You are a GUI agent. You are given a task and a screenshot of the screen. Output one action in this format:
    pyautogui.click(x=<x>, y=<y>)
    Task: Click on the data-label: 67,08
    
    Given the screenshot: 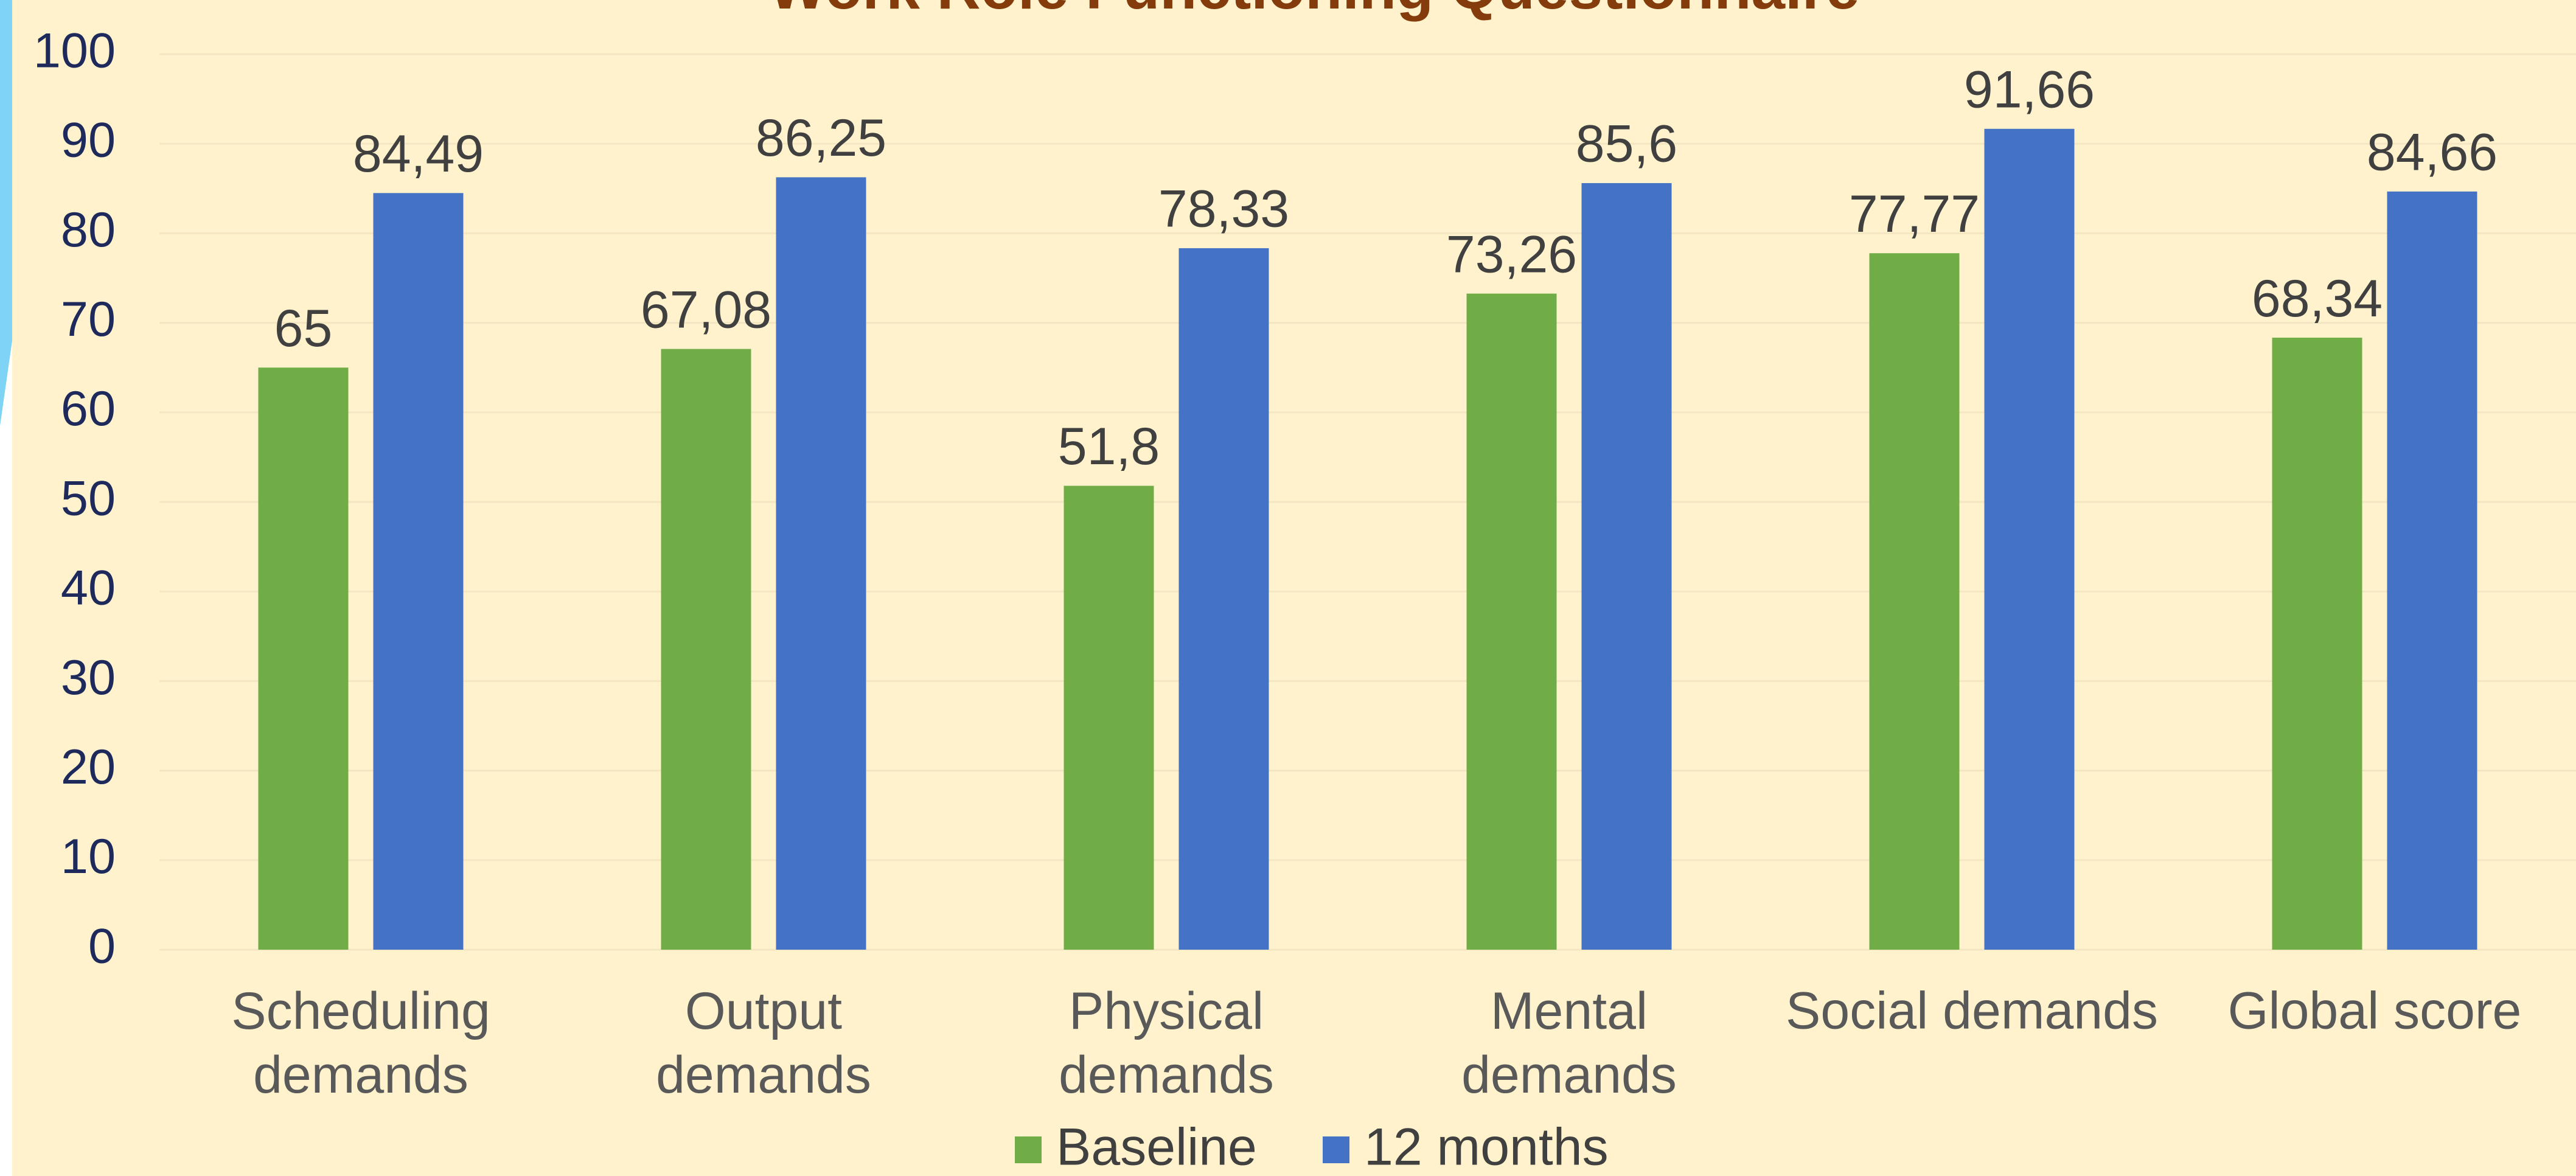 What is the action you would take?
    pyautogui.click(x=706, y=309)
    